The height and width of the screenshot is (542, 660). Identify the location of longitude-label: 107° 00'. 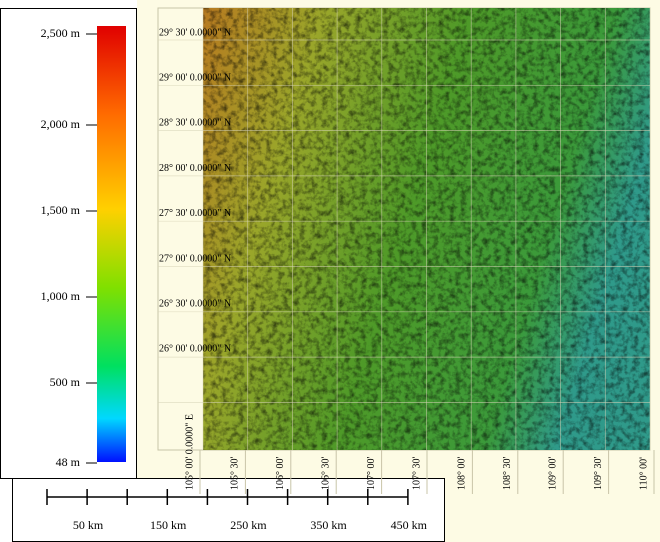
(371, 473).